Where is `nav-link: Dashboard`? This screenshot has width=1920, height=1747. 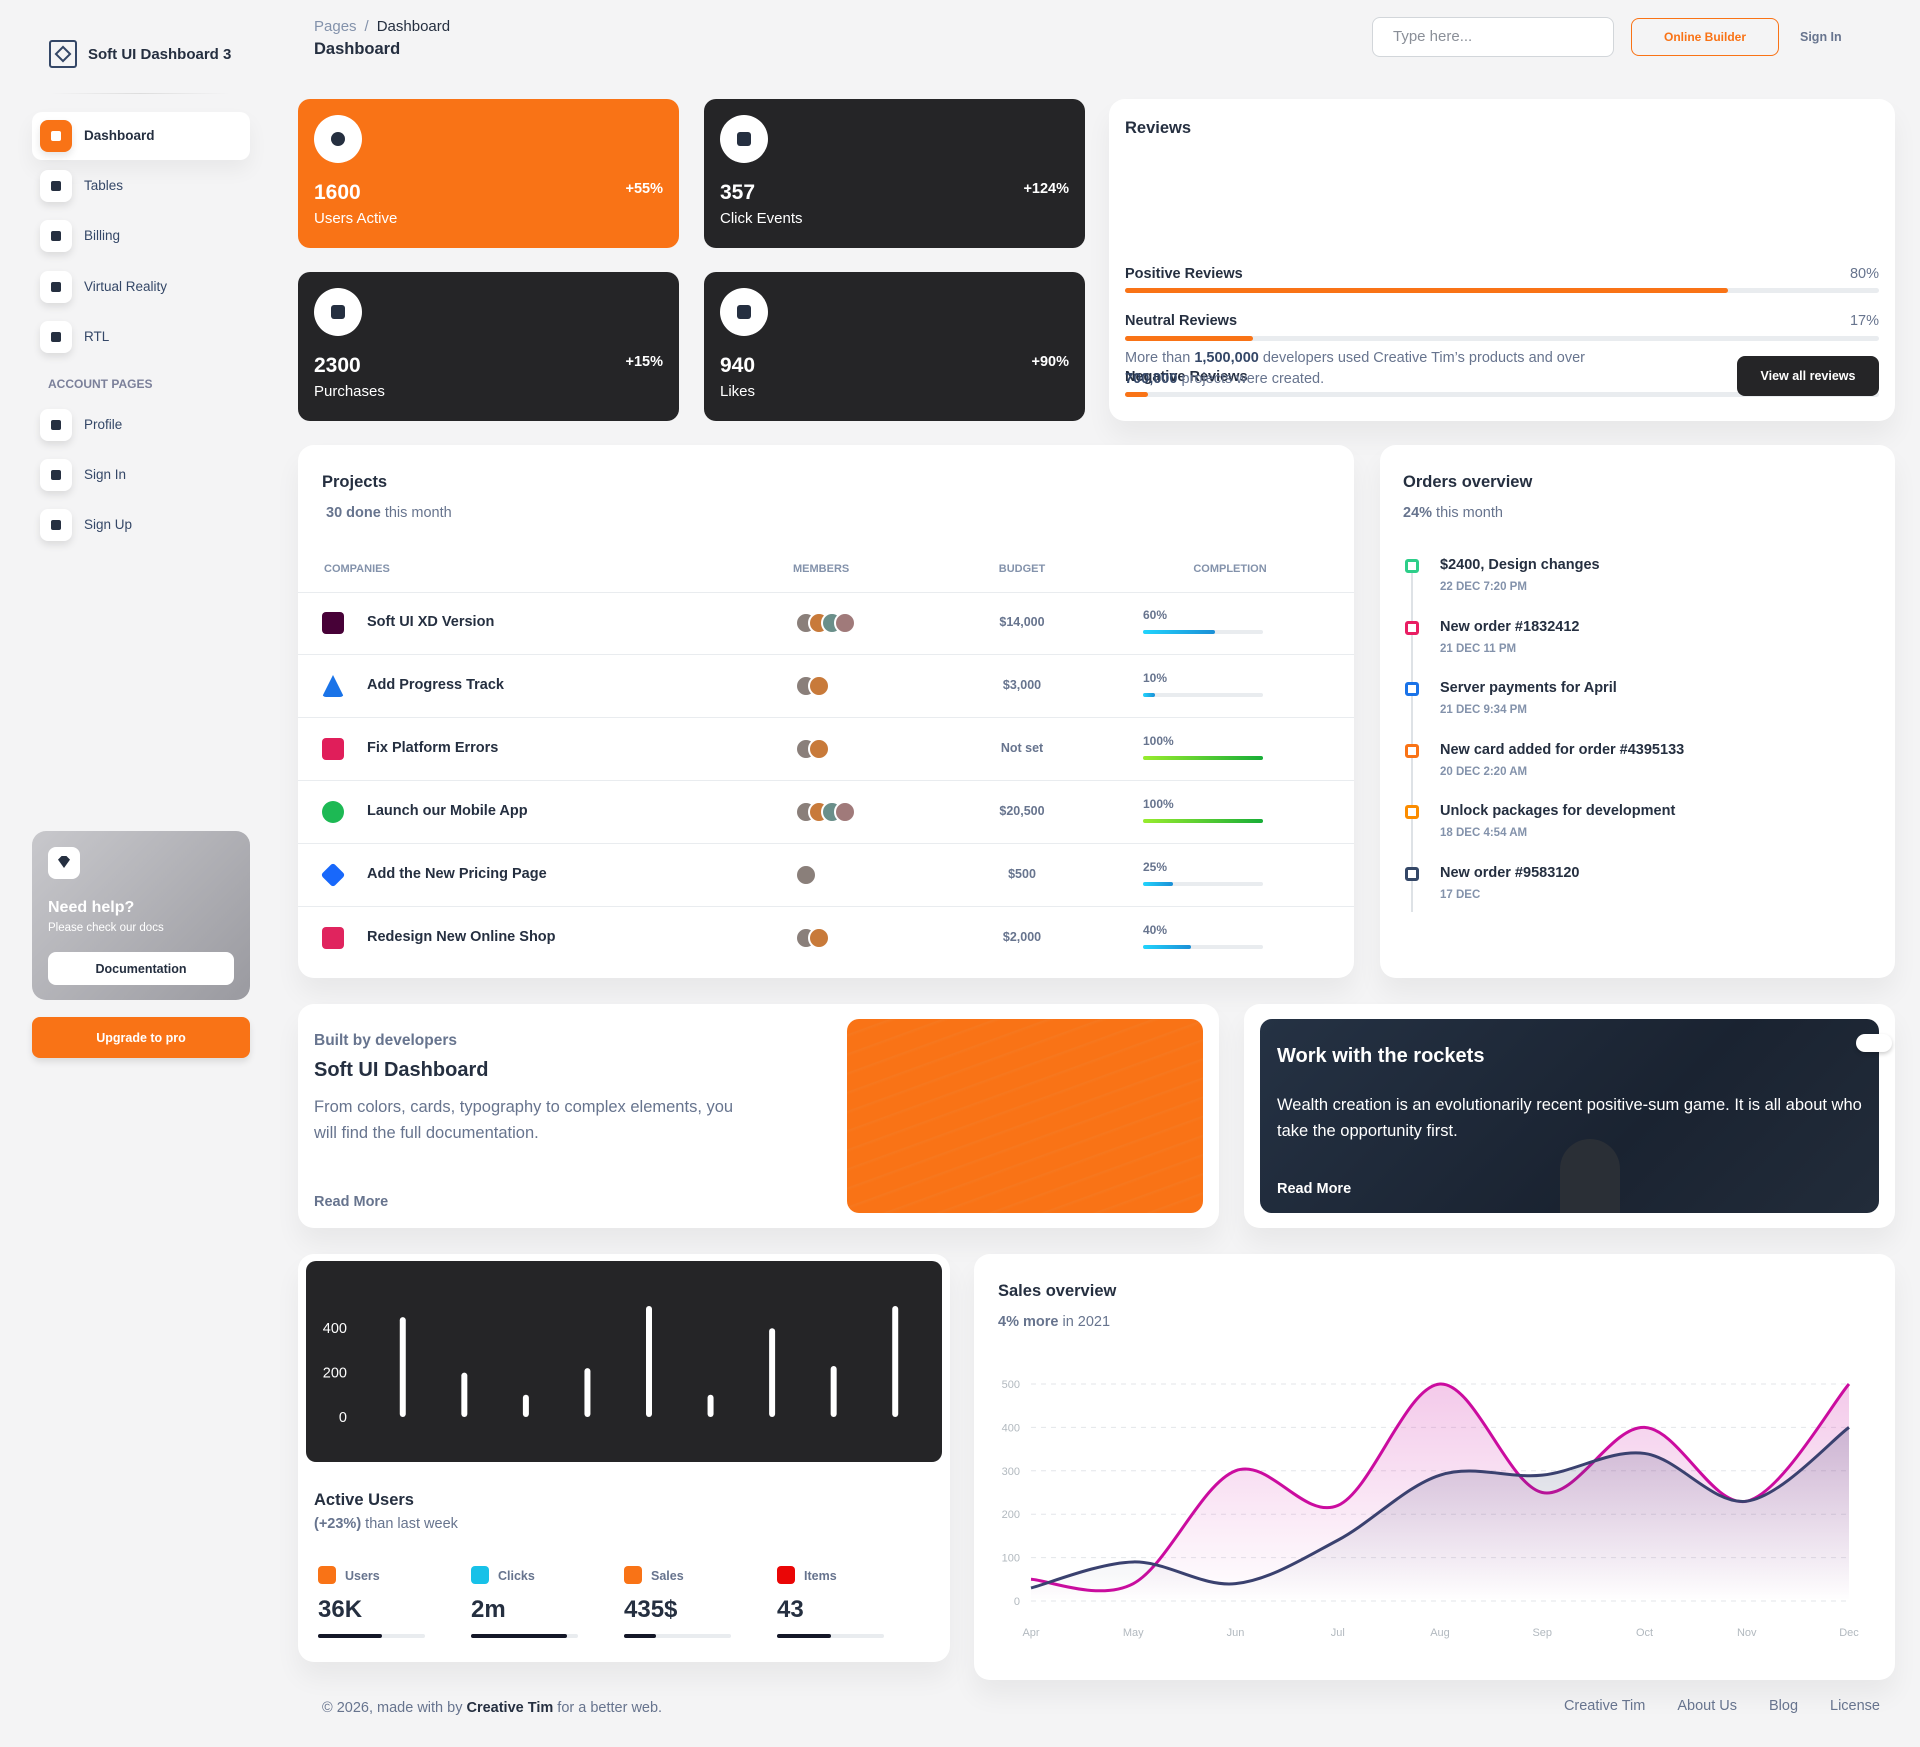
nav-link: Dashboard is located at coordinates (119, 135).